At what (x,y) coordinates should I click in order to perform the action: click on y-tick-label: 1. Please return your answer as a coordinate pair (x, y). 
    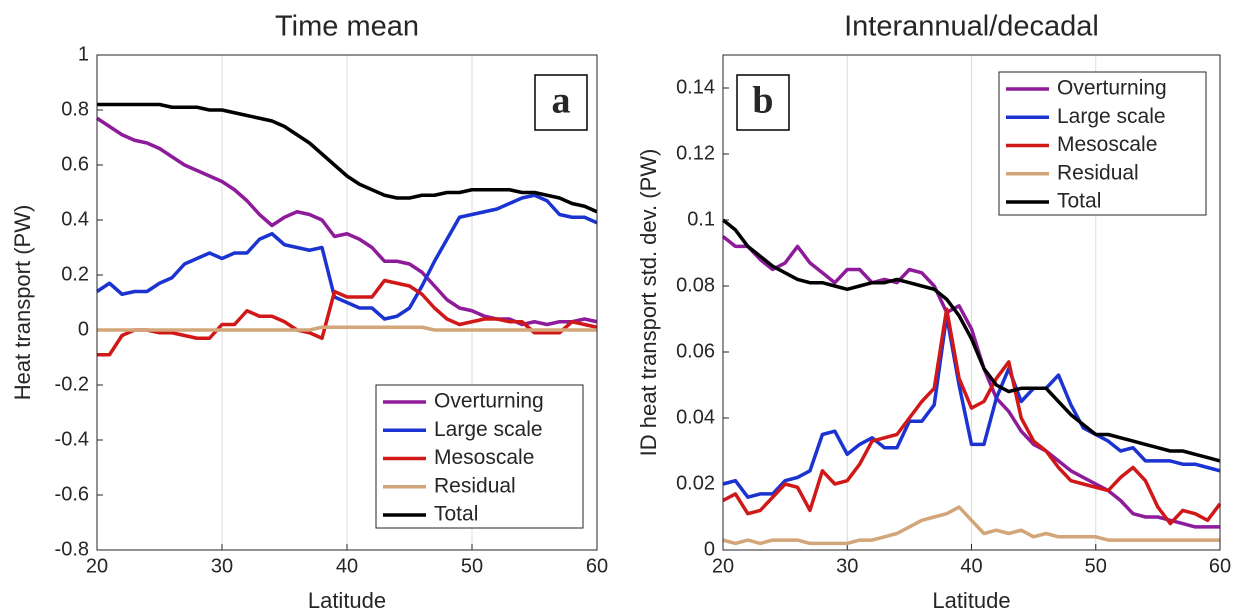
    Looking at the image, I should click on (83, 54).